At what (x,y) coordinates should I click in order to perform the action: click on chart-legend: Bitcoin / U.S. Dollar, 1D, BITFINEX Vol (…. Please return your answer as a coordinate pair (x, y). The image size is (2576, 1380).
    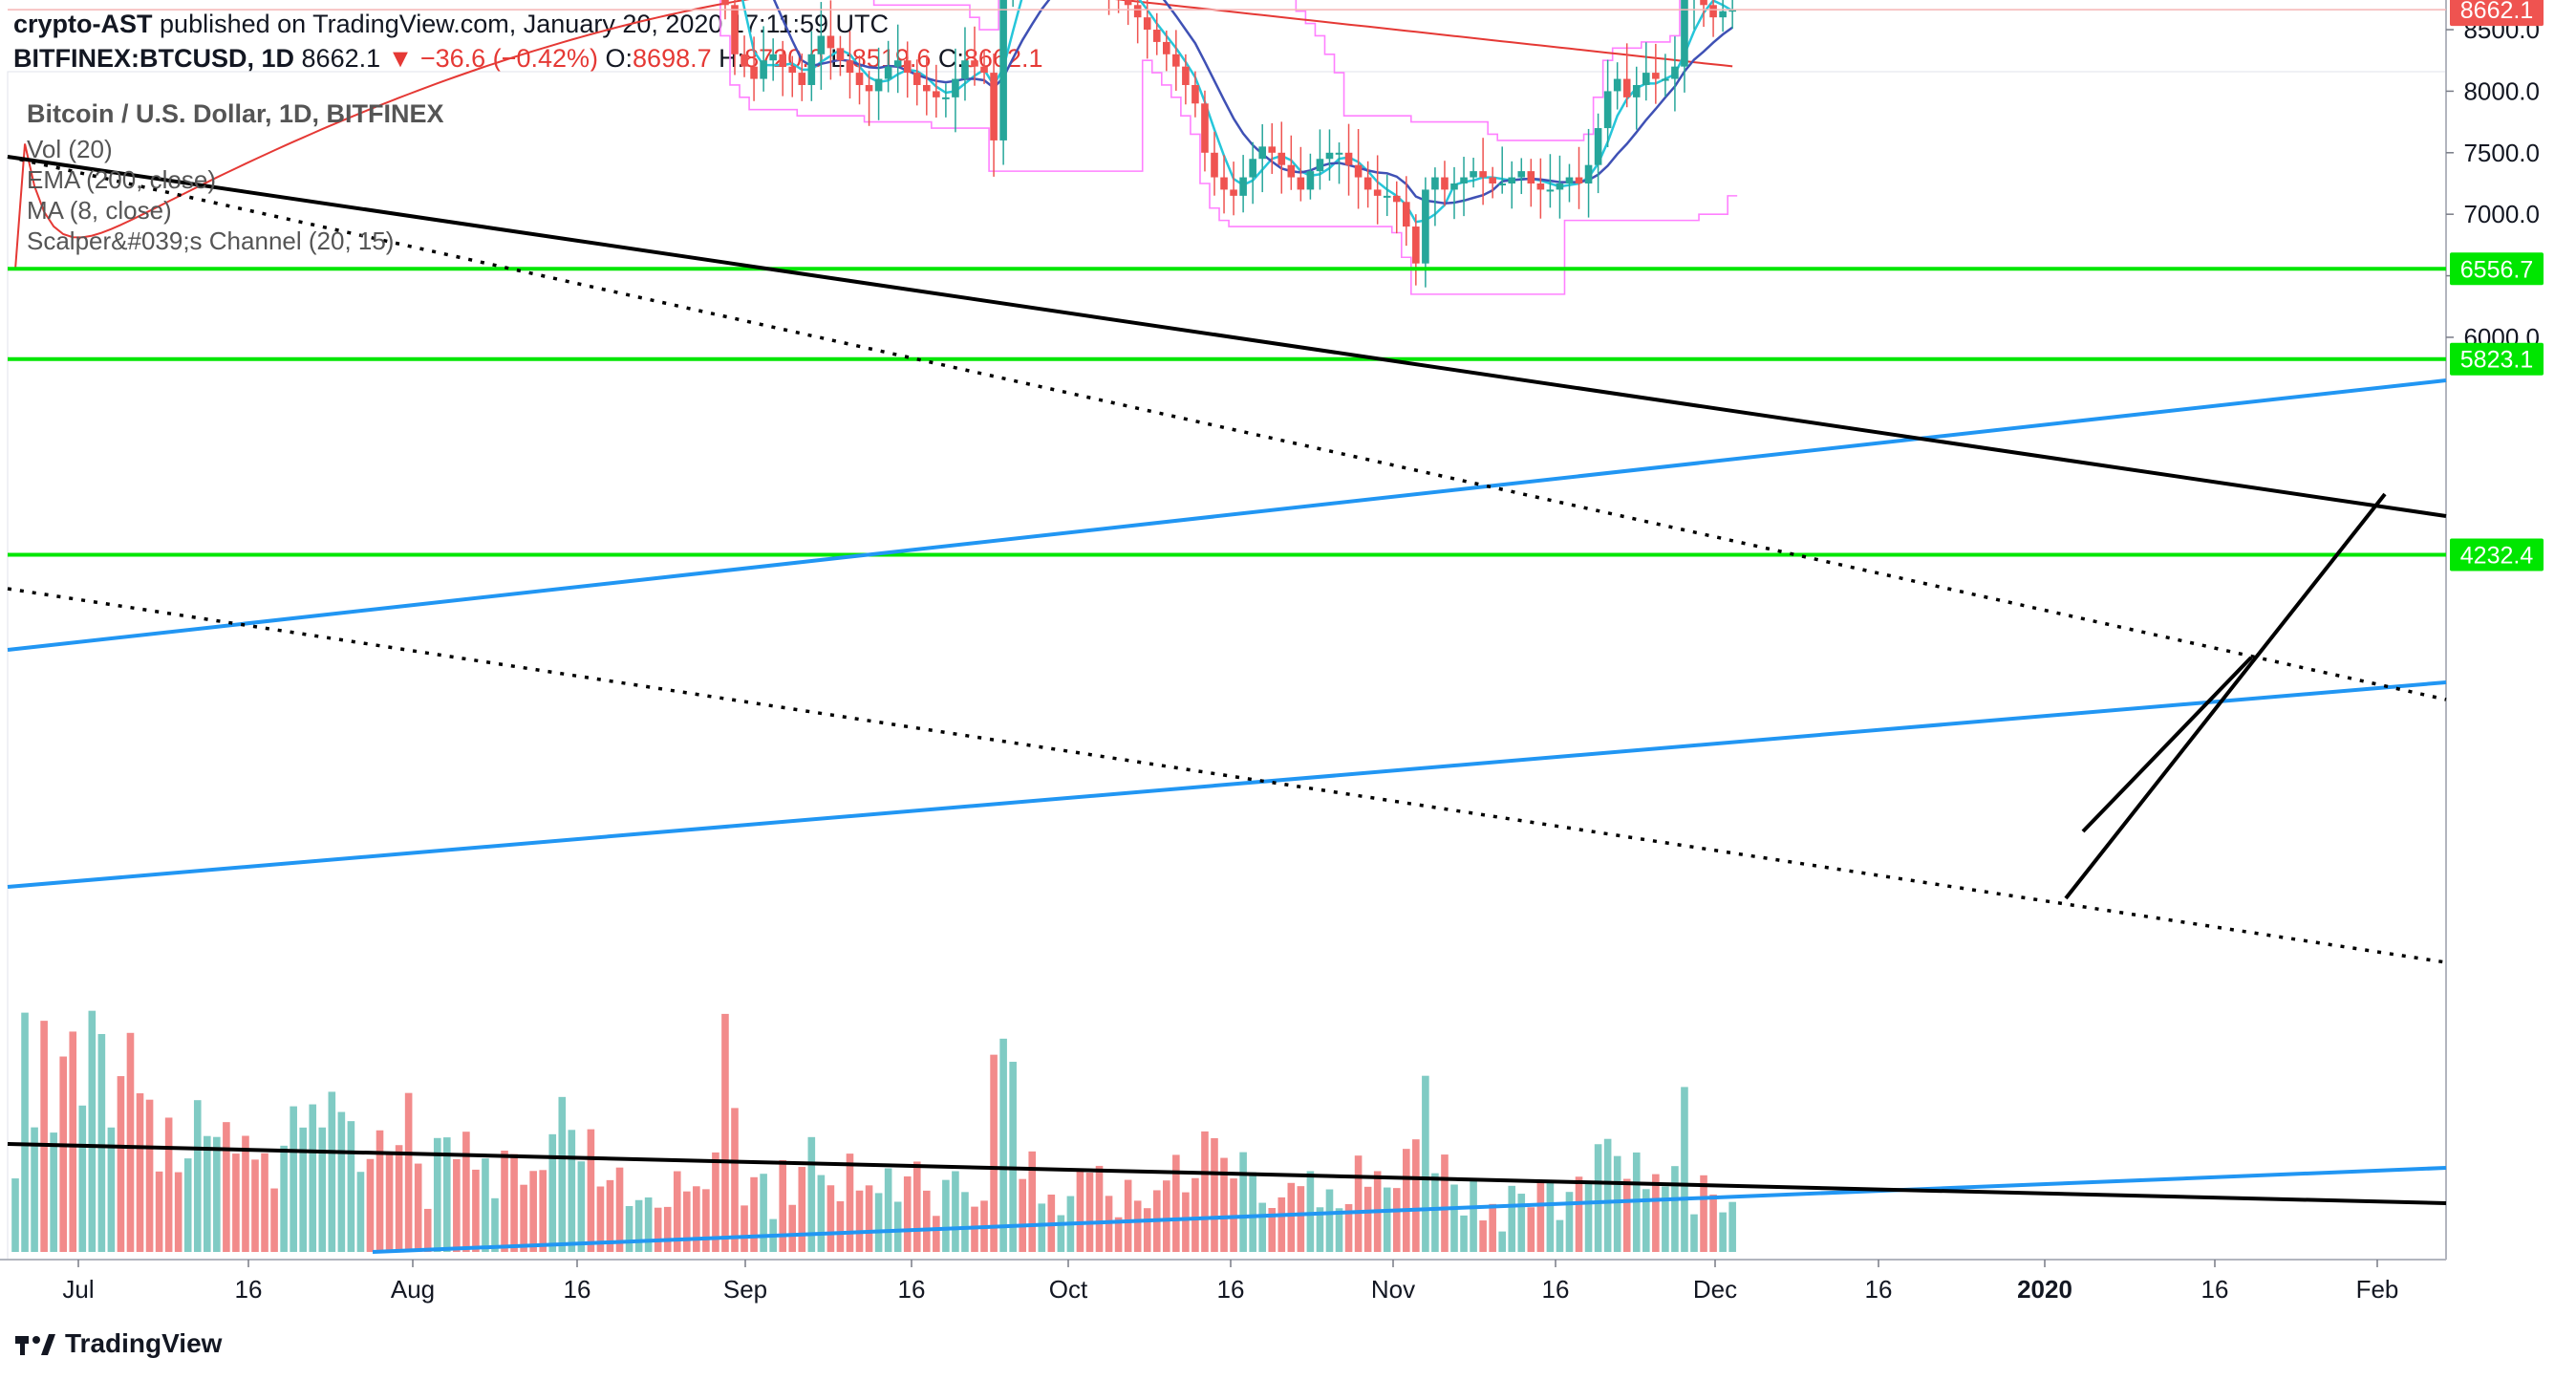
    Looking at the image, I should click on (235, 177).